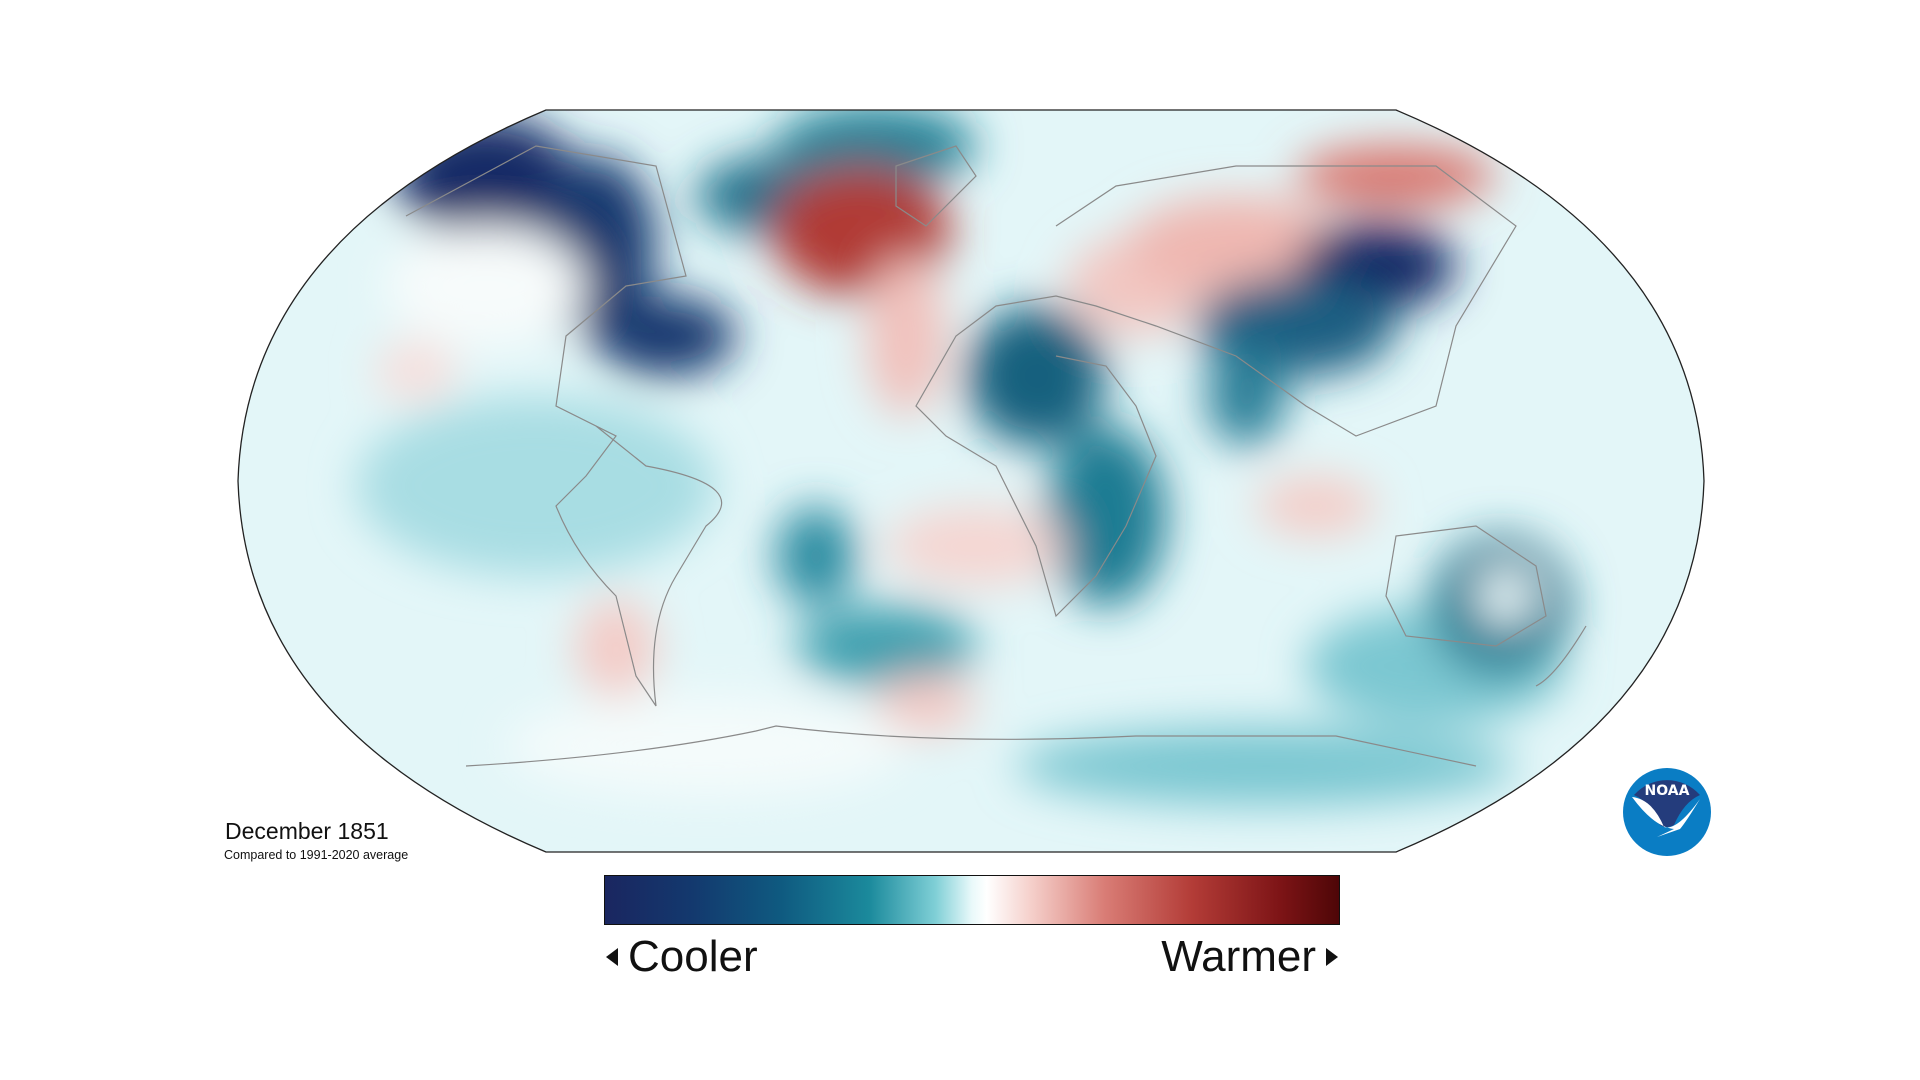 The image size is (1920, 1080). Describe the element at coordinates (1238, 956) in the screenshot. I see `warmer-text: Warmer` at that location.